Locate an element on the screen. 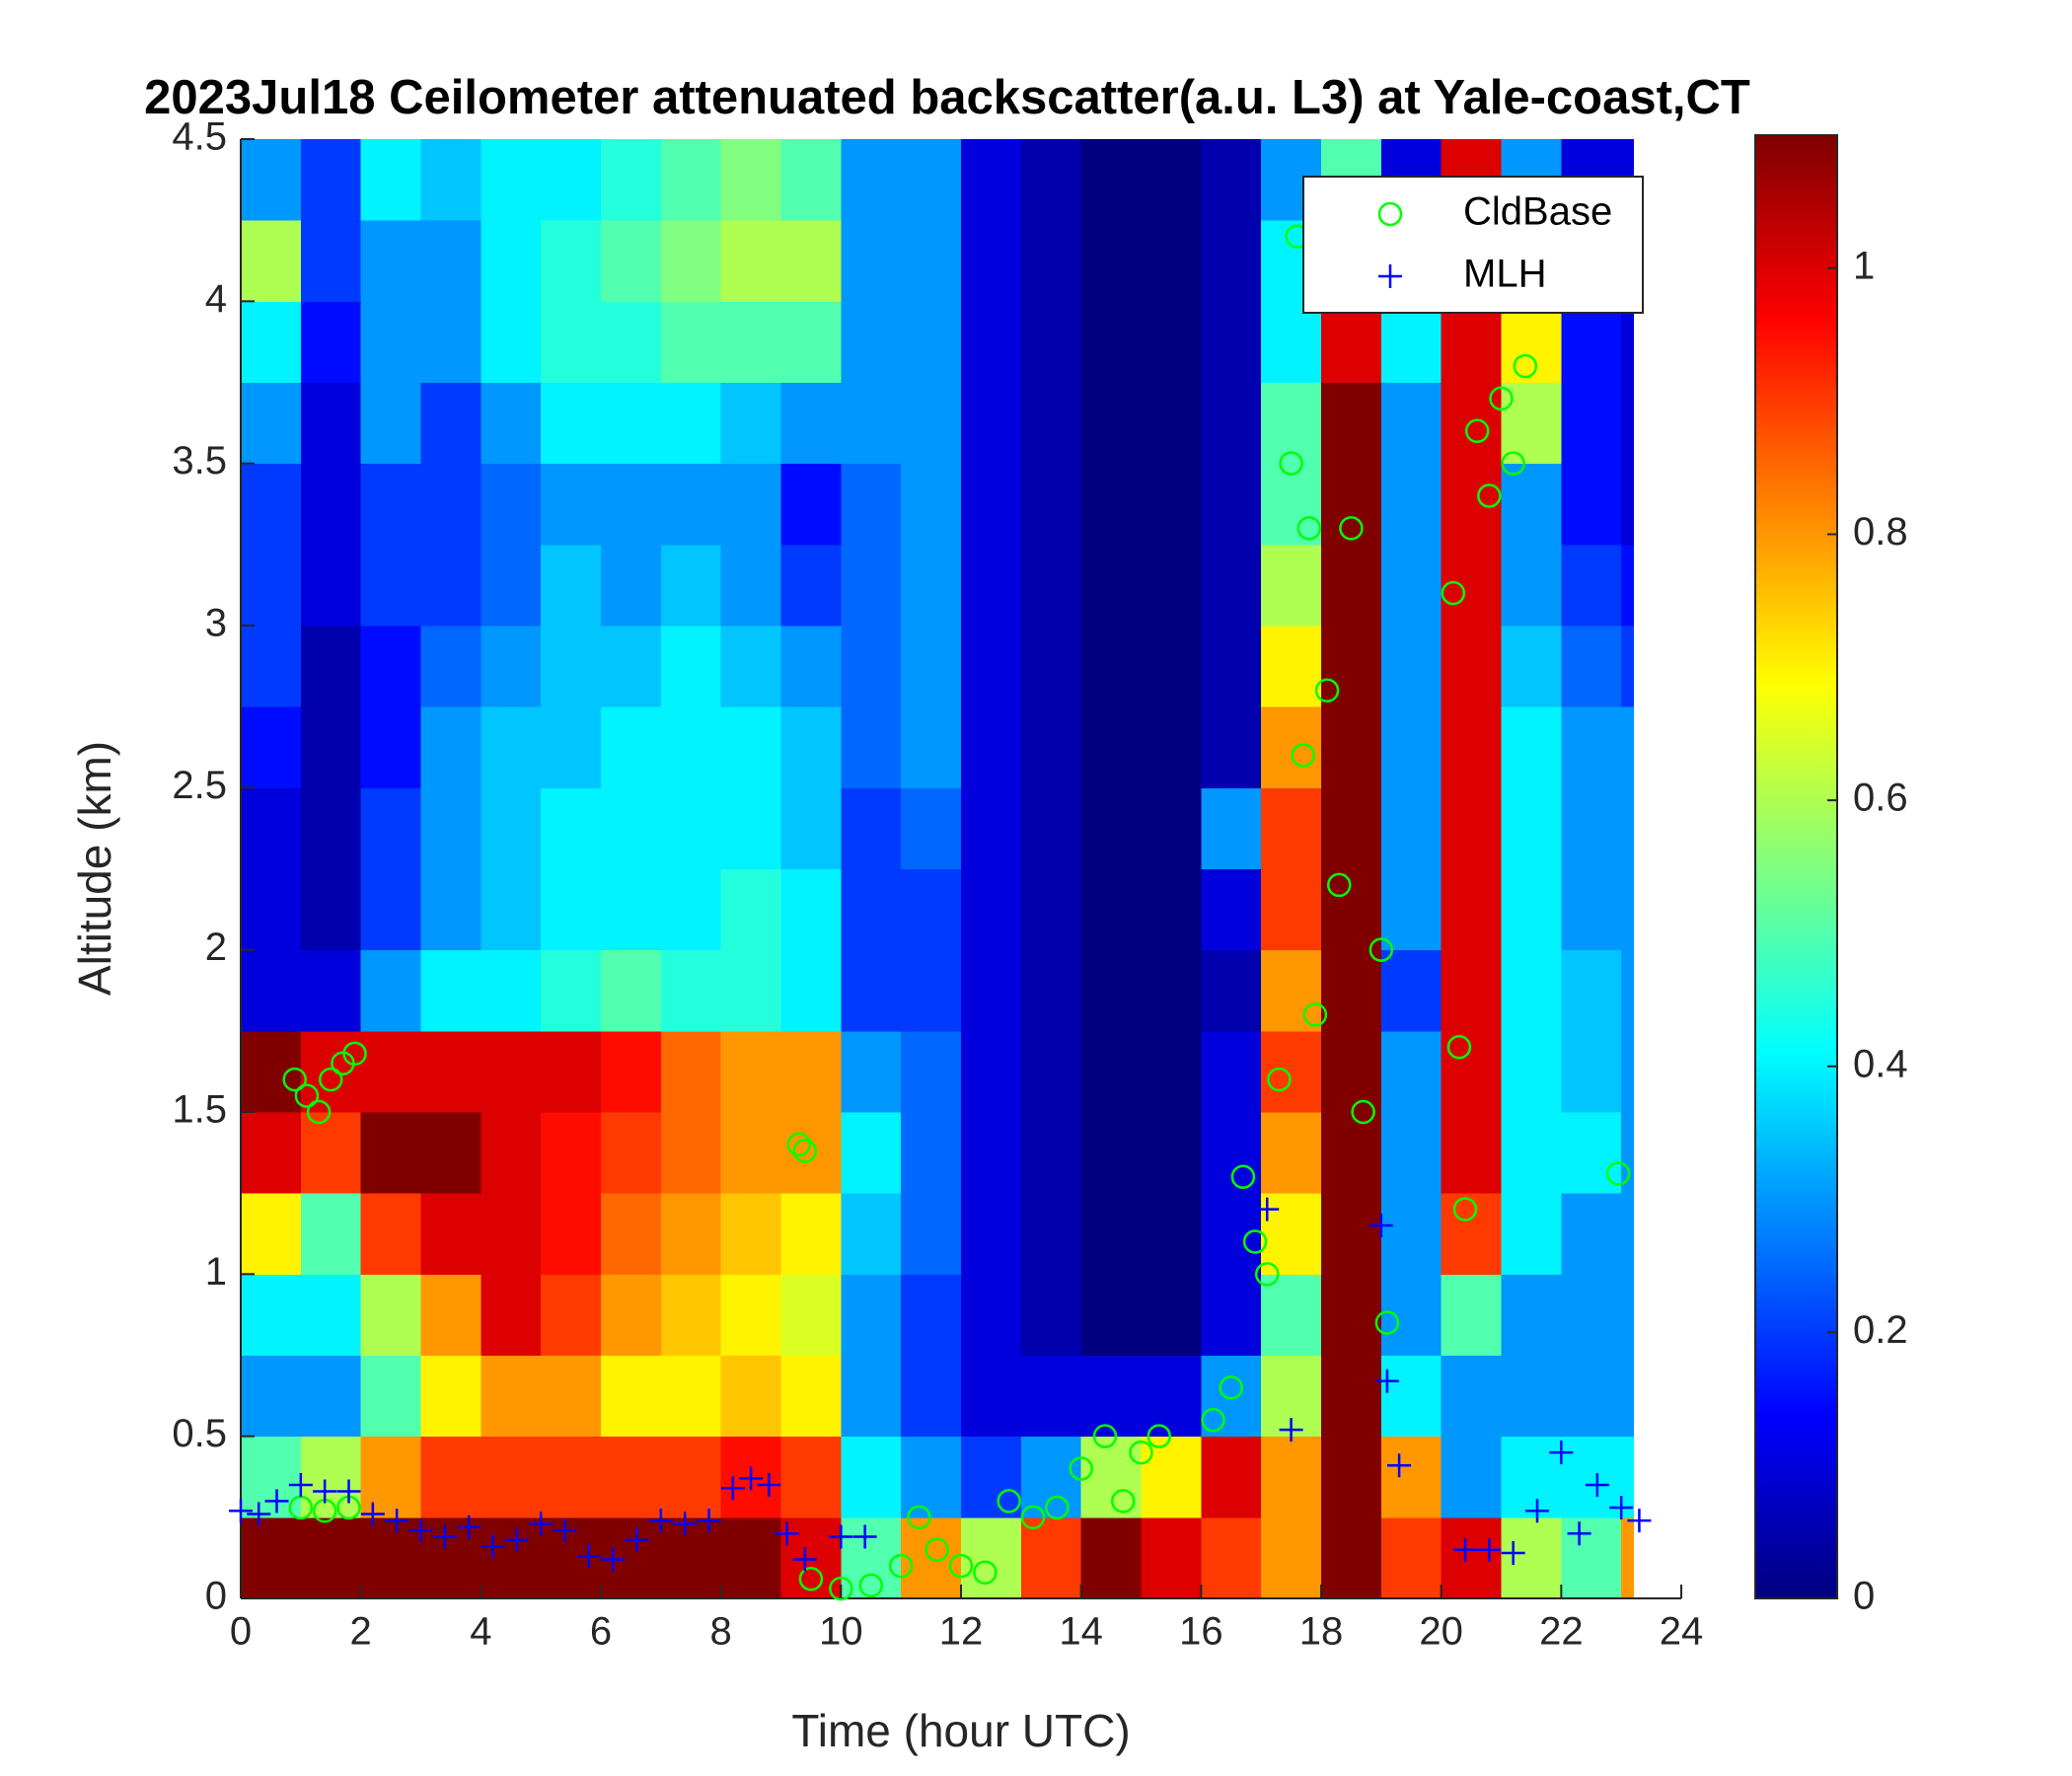 The width and height of the screenshot is (2072, 1776). x-tick-label: 20 is located at coordinates (1441, 1632).